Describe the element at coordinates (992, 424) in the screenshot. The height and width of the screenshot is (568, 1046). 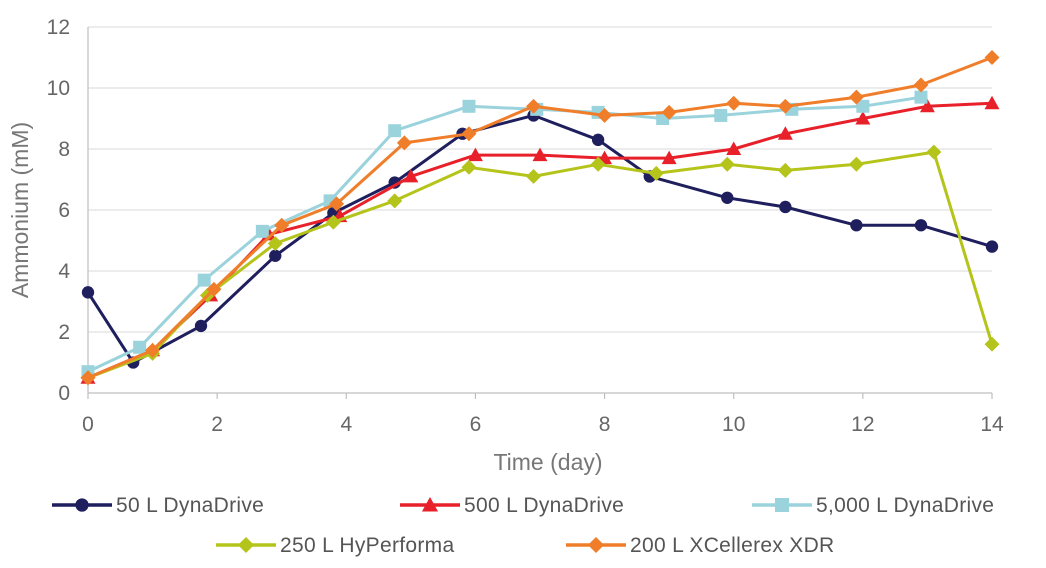
I see `x-tick-label: 14` at that location.